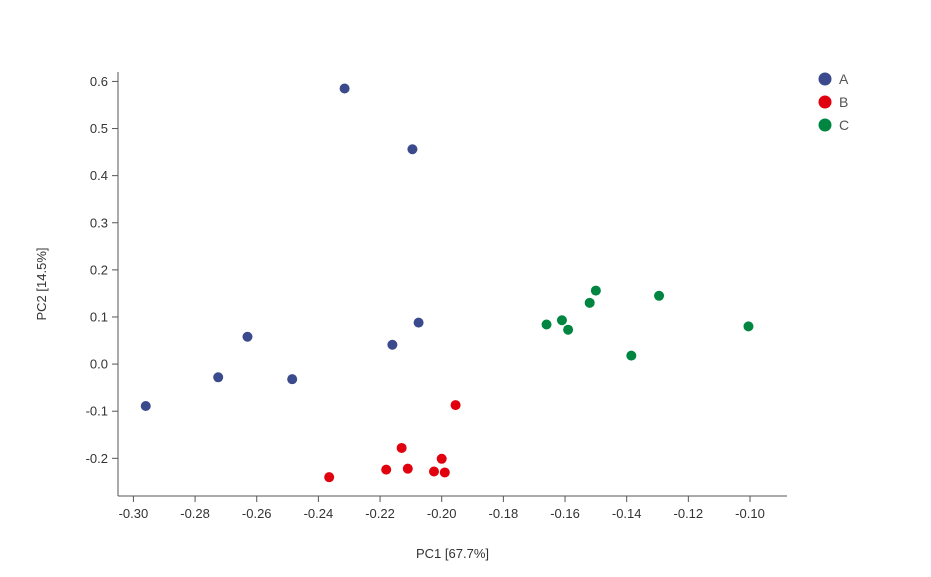 The image size is (931, 577). I want to click on y-tick-label: 0.4, so click(99, 175).